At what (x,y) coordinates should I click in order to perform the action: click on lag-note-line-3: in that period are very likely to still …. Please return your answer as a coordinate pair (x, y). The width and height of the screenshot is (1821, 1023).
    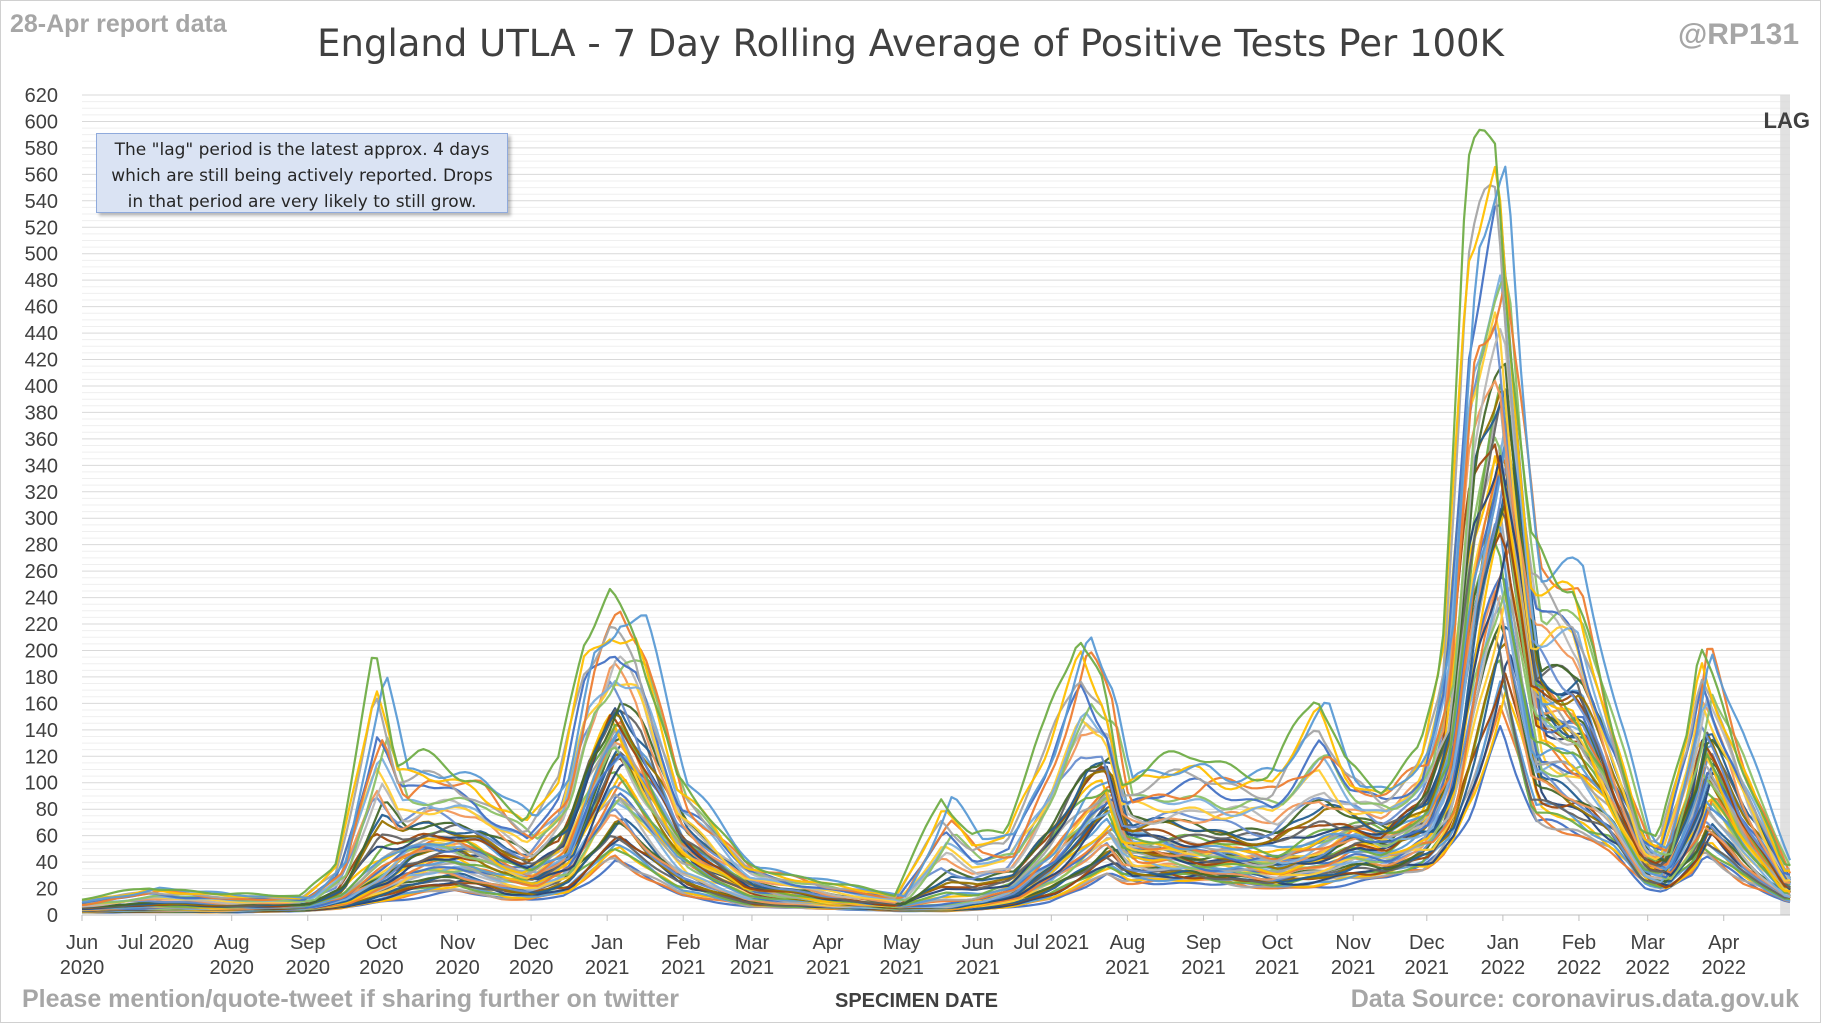
    Looking at the image, I should click on (302, 202).